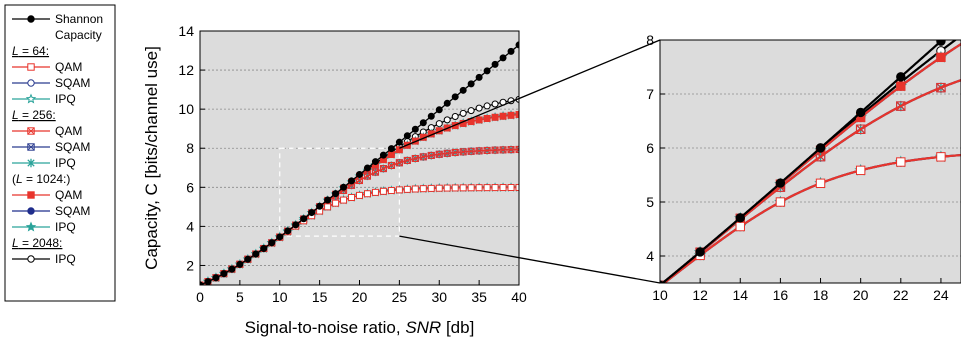 The height and width of the screenshot is (341, 961). I want to click on connector-line-top, so click(530, 94).